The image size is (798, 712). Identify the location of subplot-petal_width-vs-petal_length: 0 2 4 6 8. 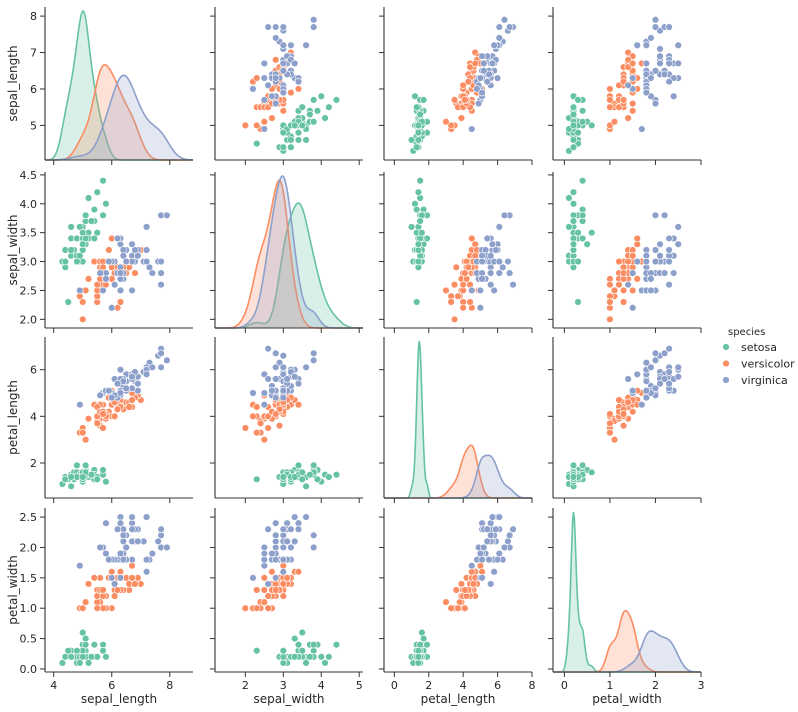
(457, 600).